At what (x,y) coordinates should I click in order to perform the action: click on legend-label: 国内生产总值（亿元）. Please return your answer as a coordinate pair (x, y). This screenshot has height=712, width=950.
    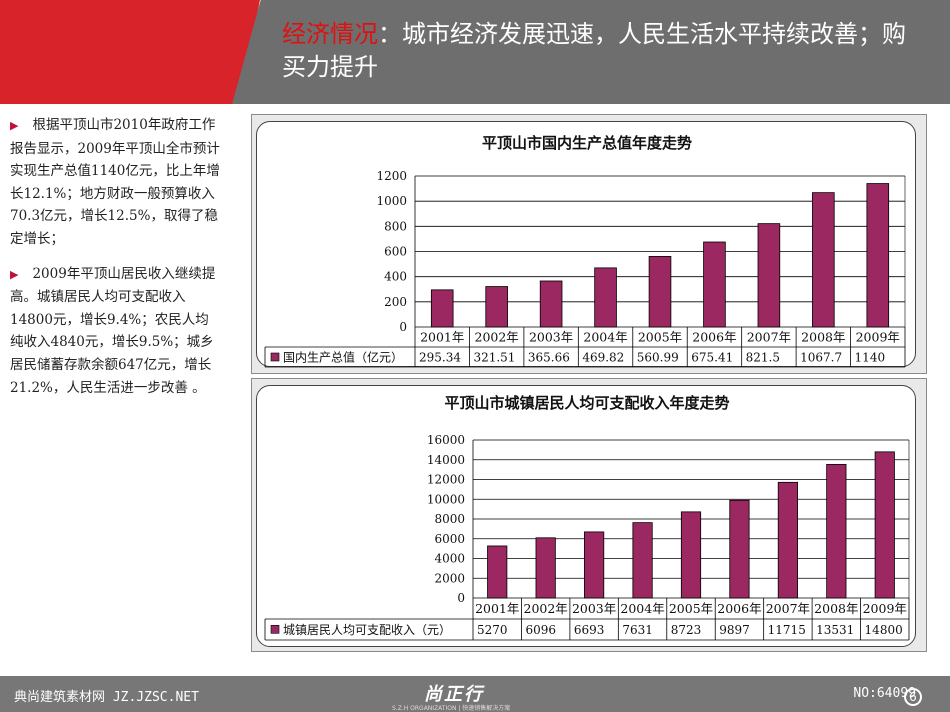
    Looking at the image, I should click on (343, 356).